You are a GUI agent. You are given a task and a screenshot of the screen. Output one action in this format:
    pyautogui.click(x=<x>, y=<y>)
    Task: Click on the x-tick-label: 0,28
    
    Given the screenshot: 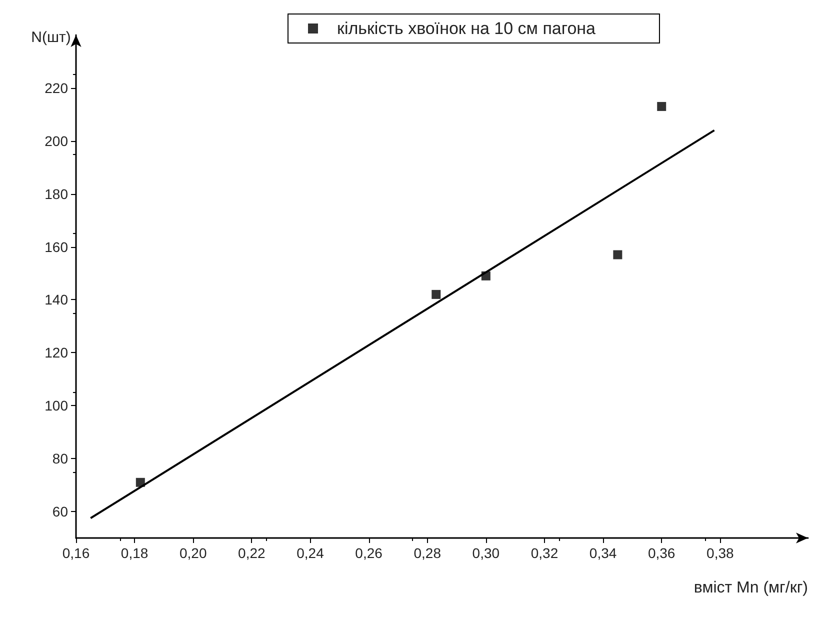 What is the action you would take?
    pyautogui.click(x=428, y=553)
    